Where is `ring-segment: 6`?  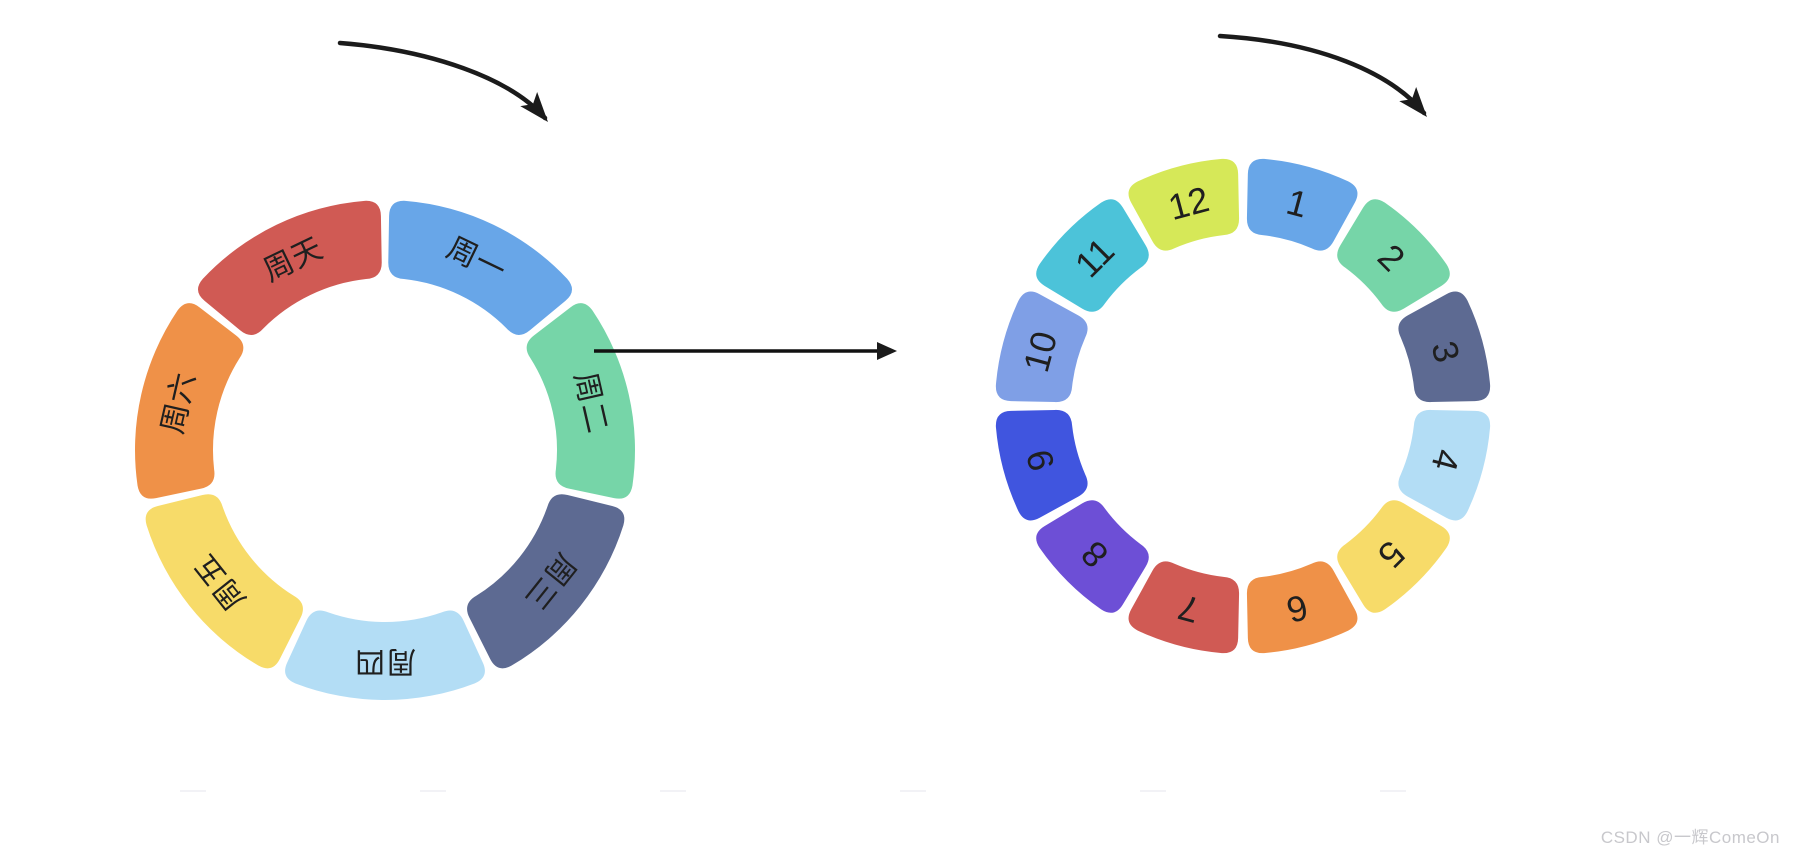 ring-segment: 6 is located at coordinates (1302, 607).